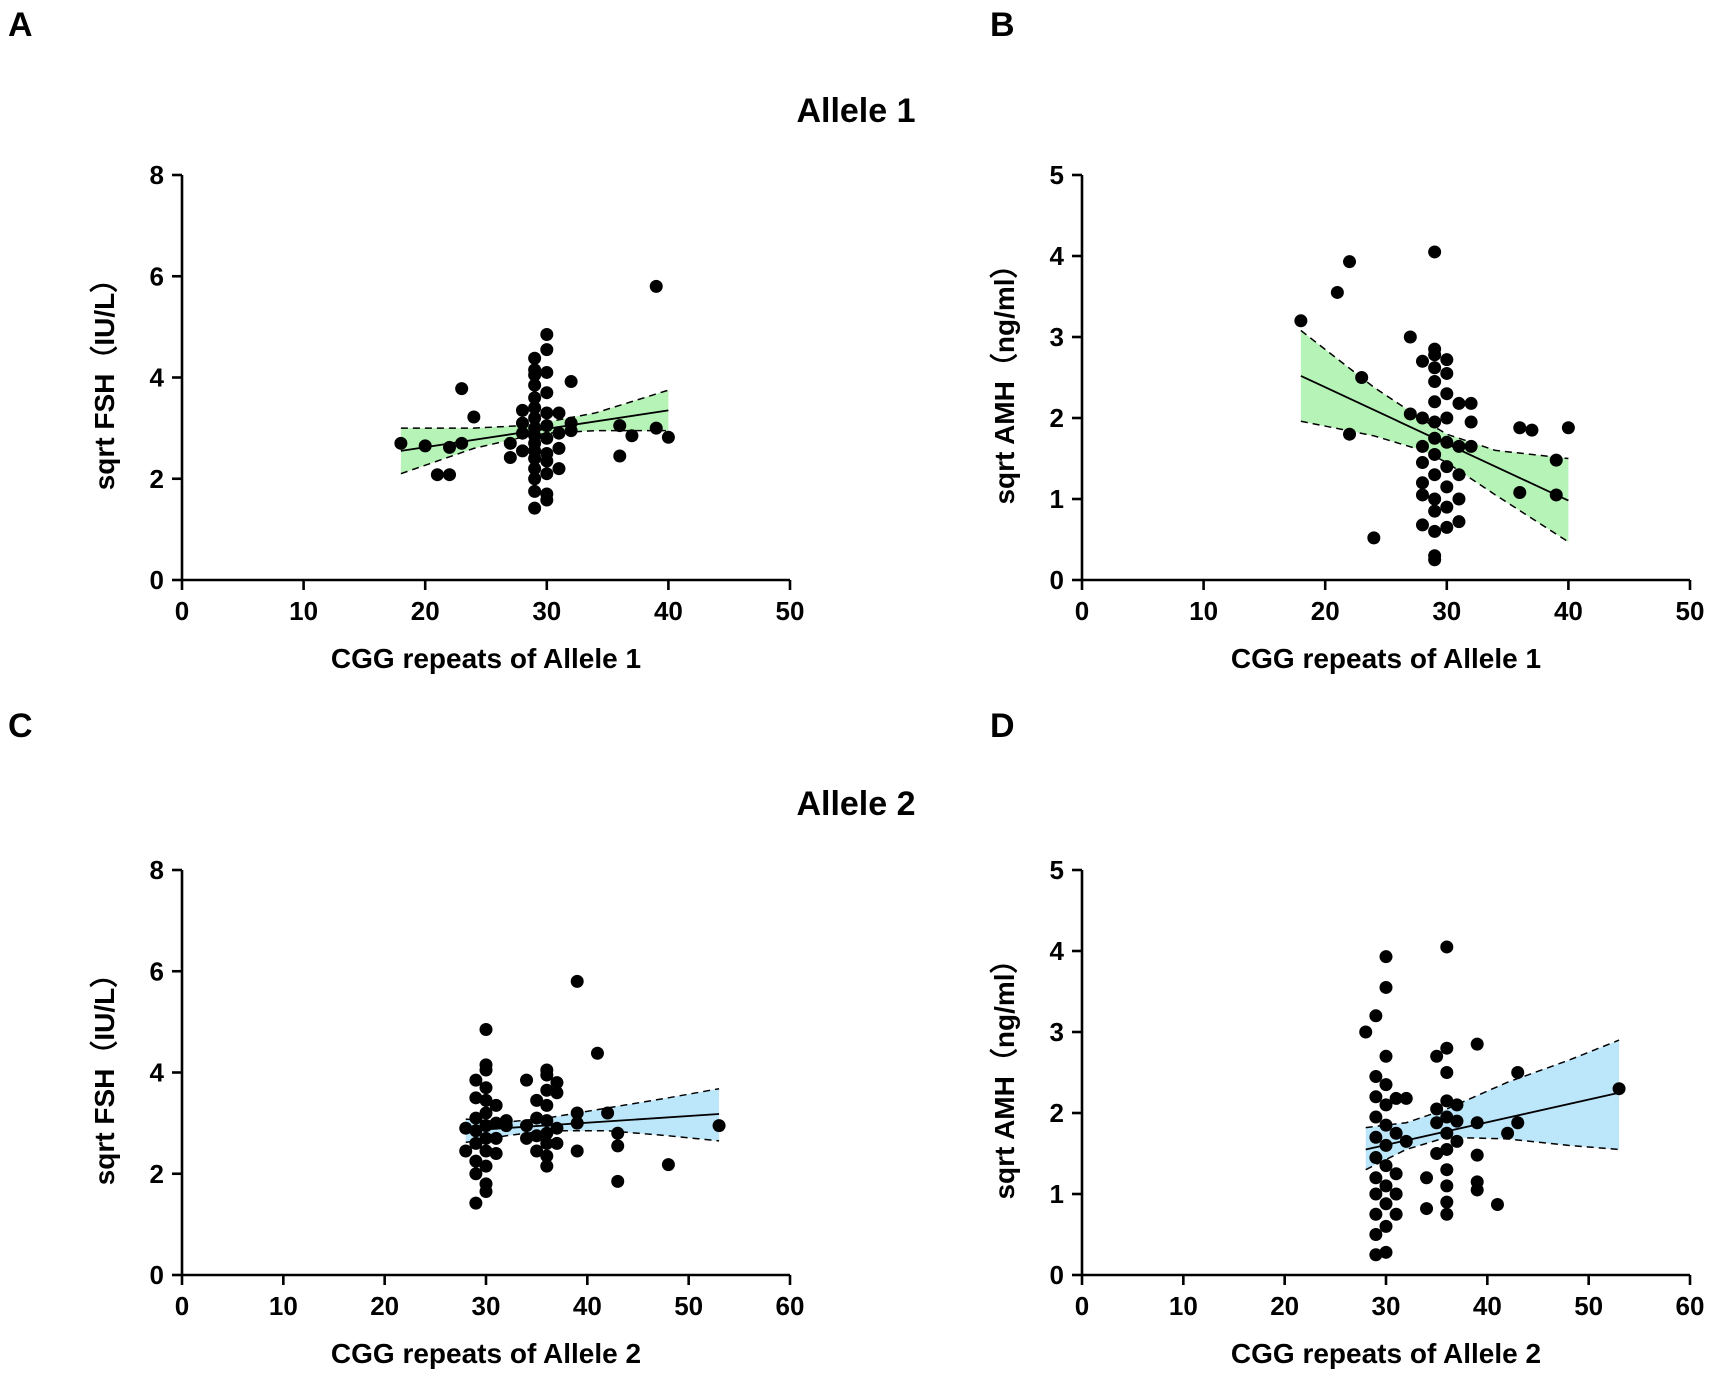 The height and width of the screenshot is (1390, 1713). I want to click on chart-c-x-tick-label-50: 50, so click(688, 1306).